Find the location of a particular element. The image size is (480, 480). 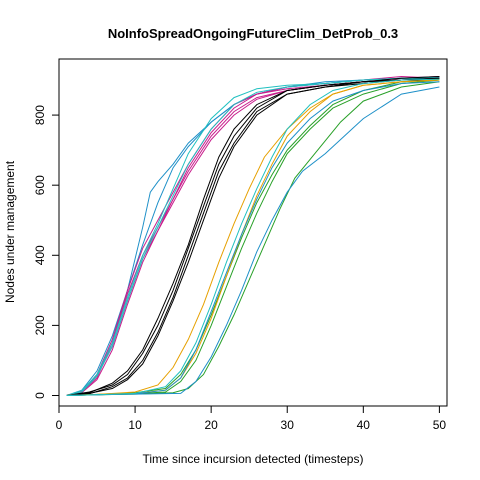

x-tick-label: 40 is located at coordinates (364, 425).